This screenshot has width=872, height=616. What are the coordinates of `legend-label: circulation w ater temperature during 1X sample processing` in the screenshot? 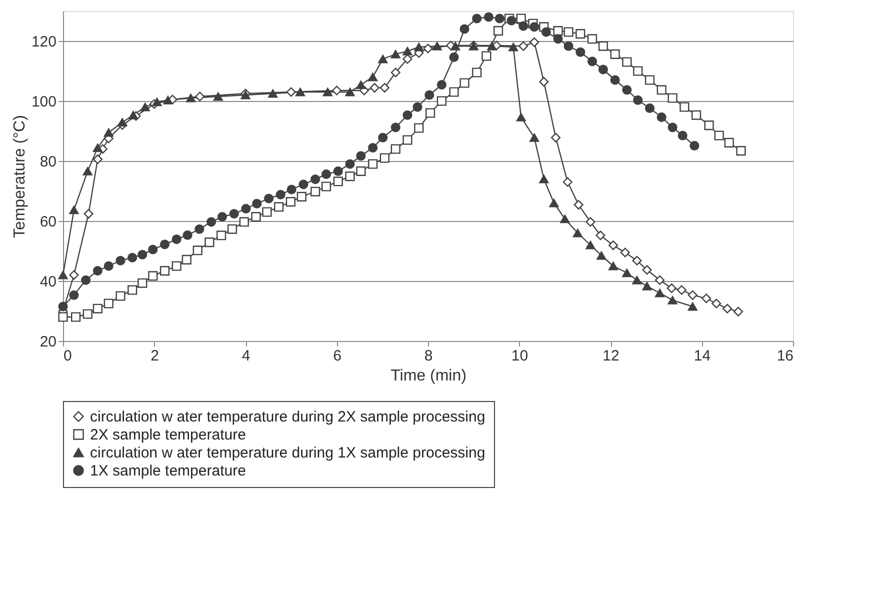 It's located at (288, 453).